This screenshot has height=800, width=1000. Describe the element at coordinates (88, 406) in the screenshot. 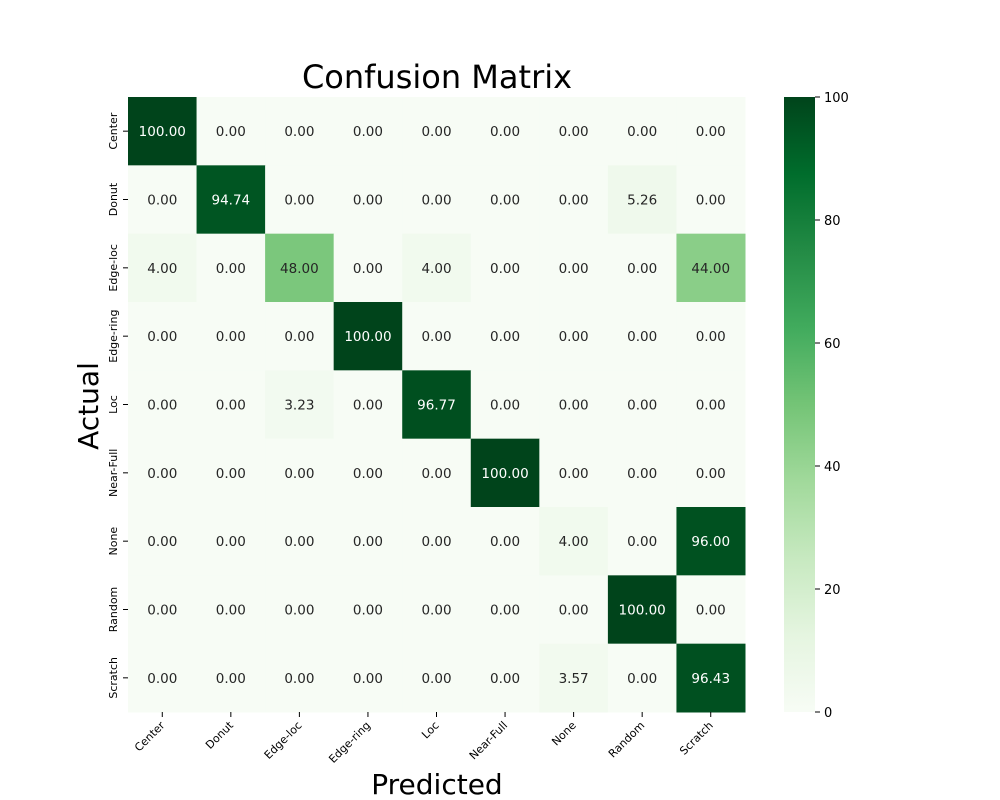

I see `y-axis-label: Actual` at that location.